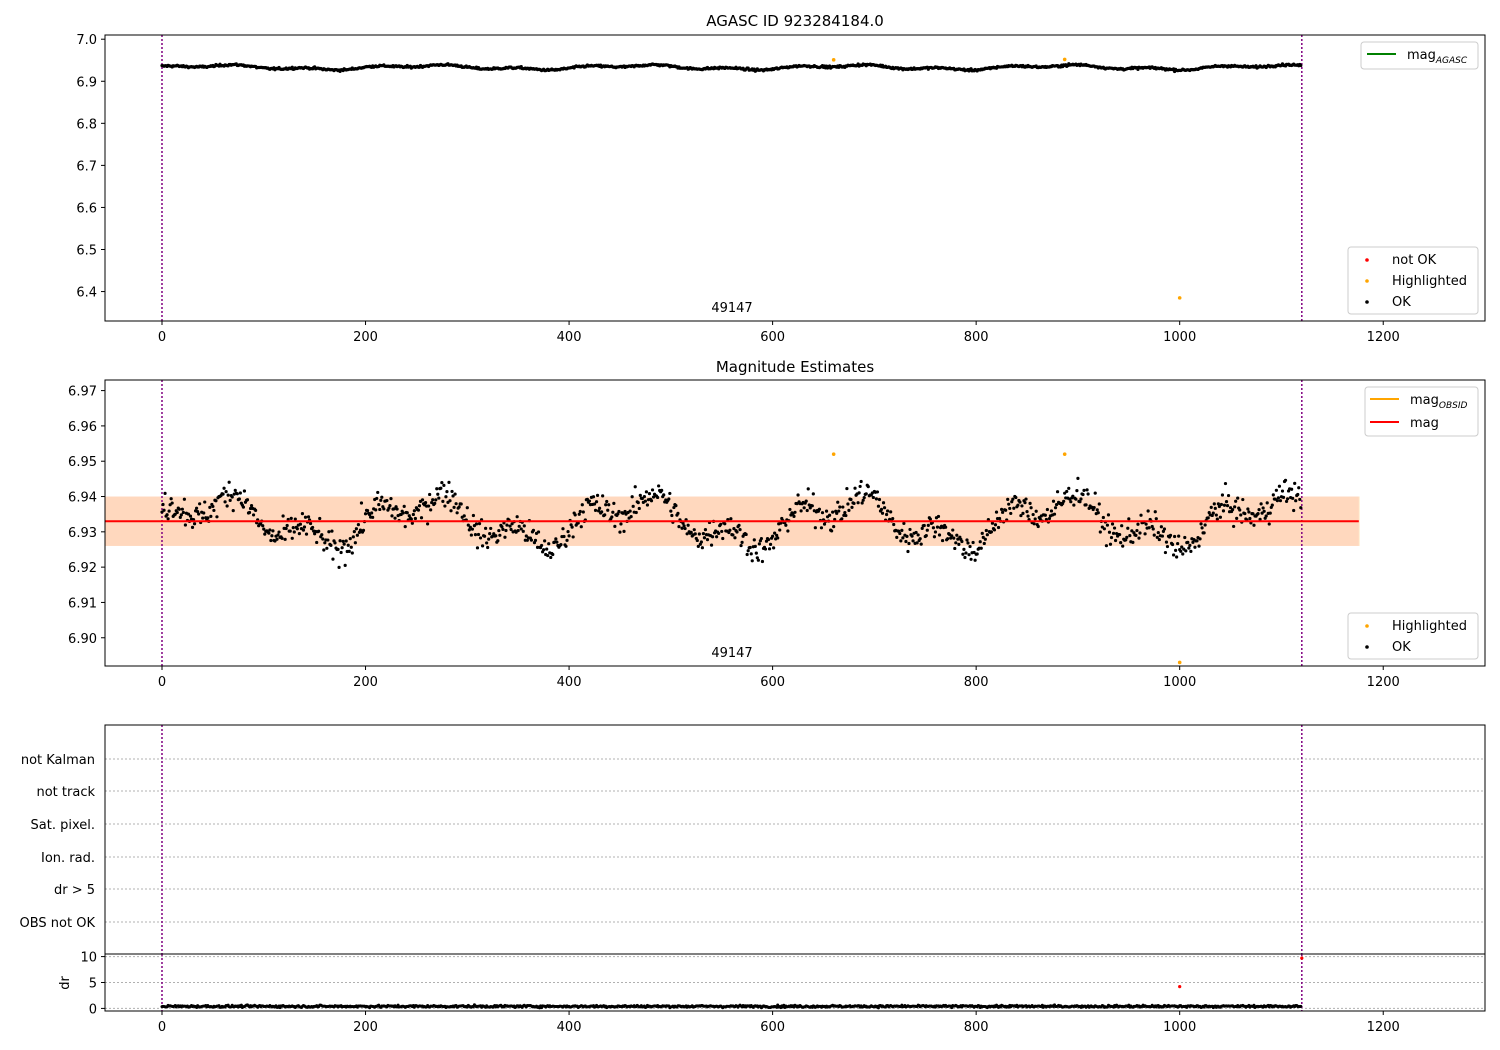  Describe the element at coordinates (731, 308) in the screenshot. I see `panel-agasc-obsid-label: 49147` at that location.